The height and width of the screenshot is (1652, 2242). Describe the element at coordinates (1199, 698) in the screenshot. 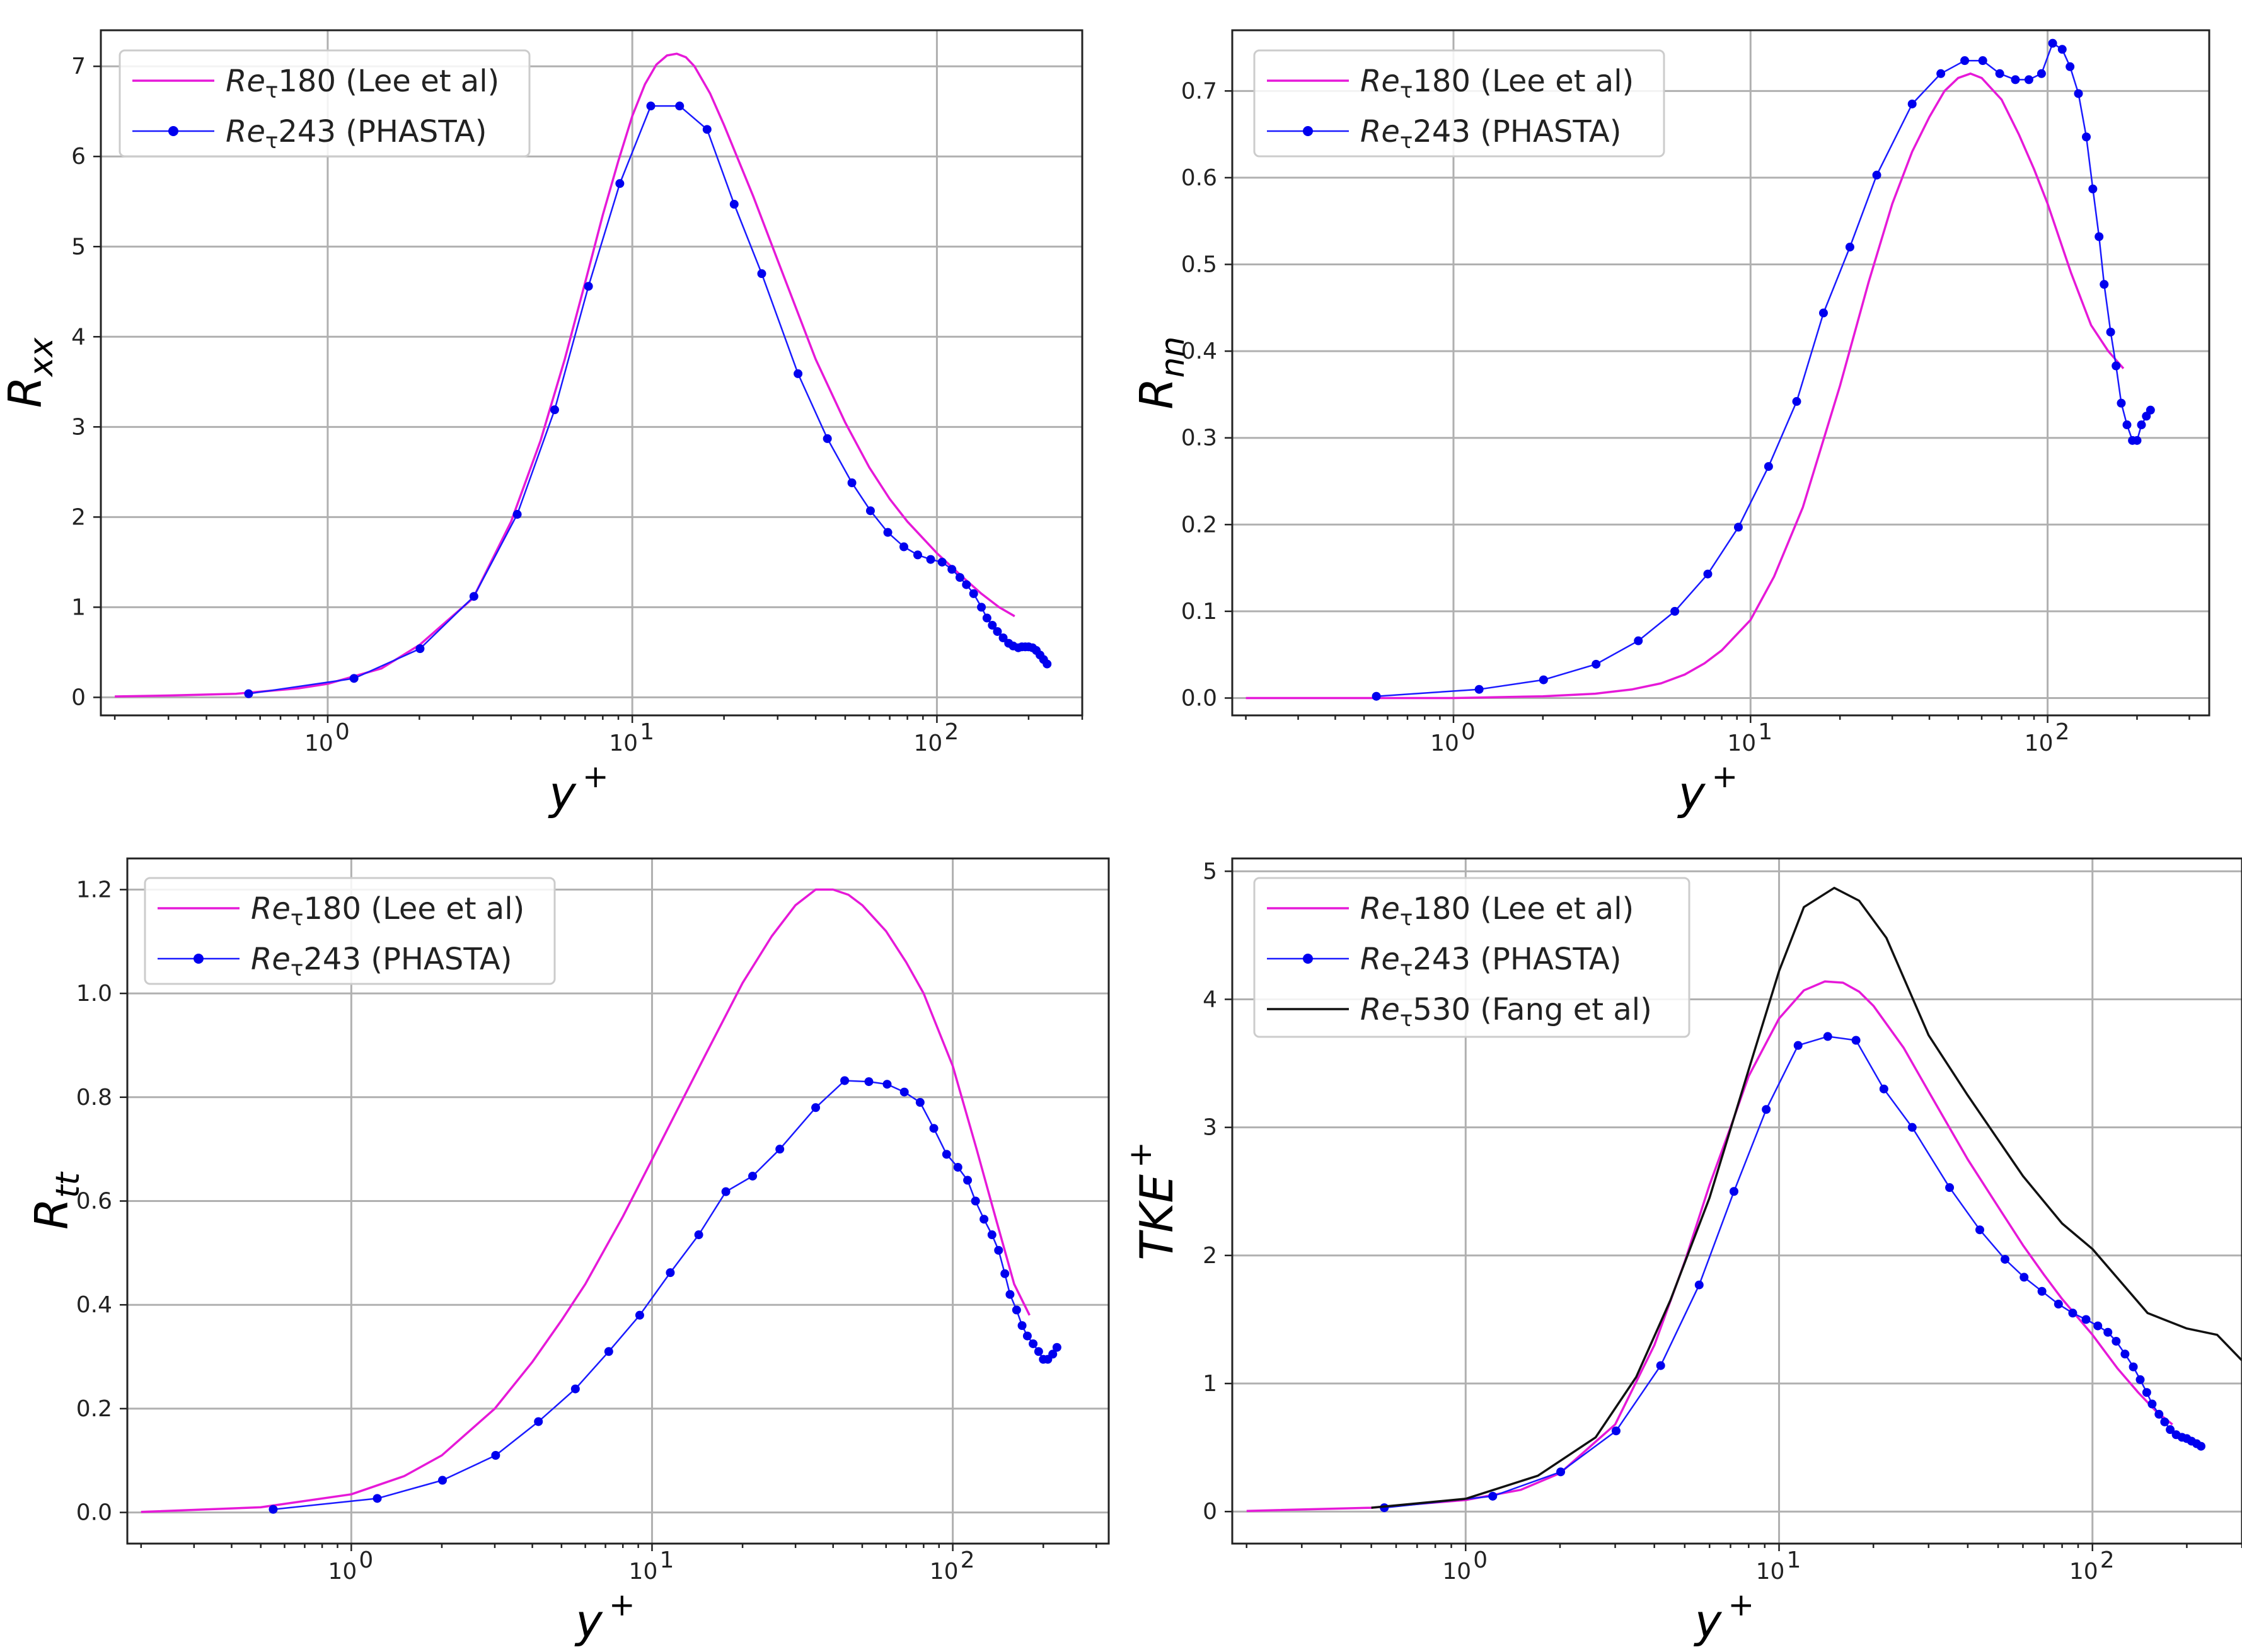

I see `y-tick-label: 0.0` at that location.